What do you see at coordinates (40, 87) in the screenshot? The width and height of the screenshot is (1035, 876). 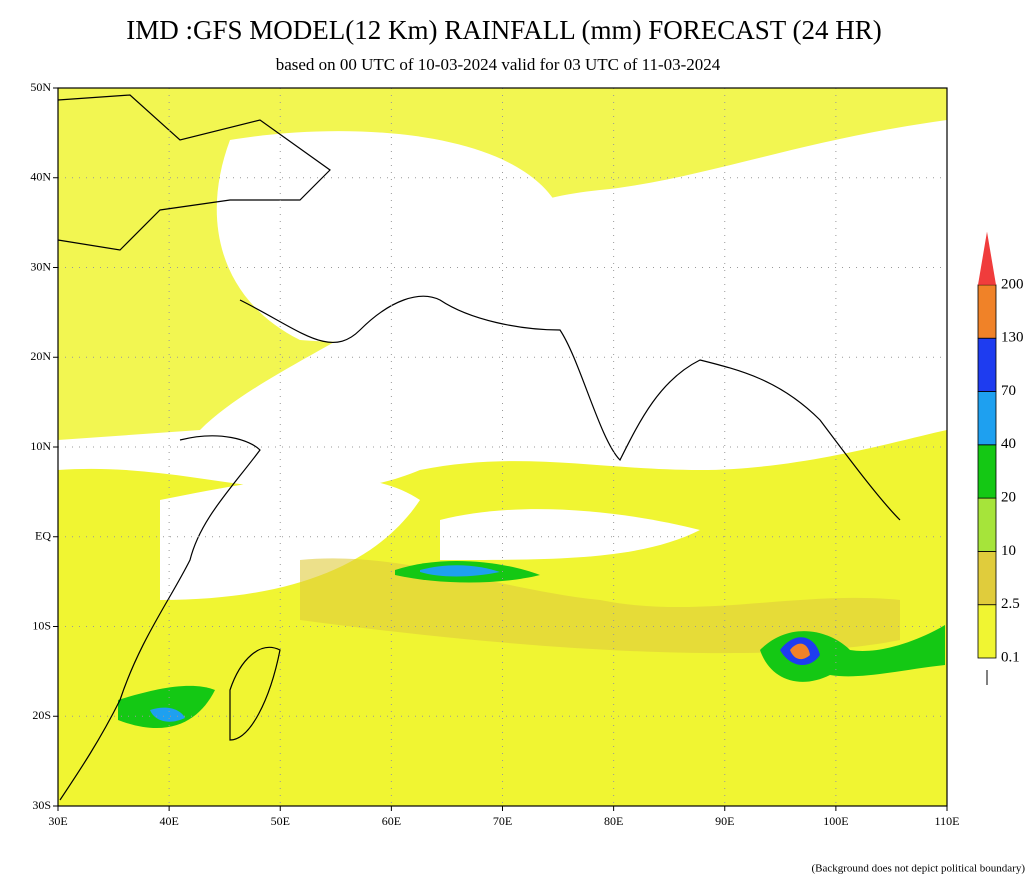 I see `lat-label: 50N` at bounding box center [40, 87].